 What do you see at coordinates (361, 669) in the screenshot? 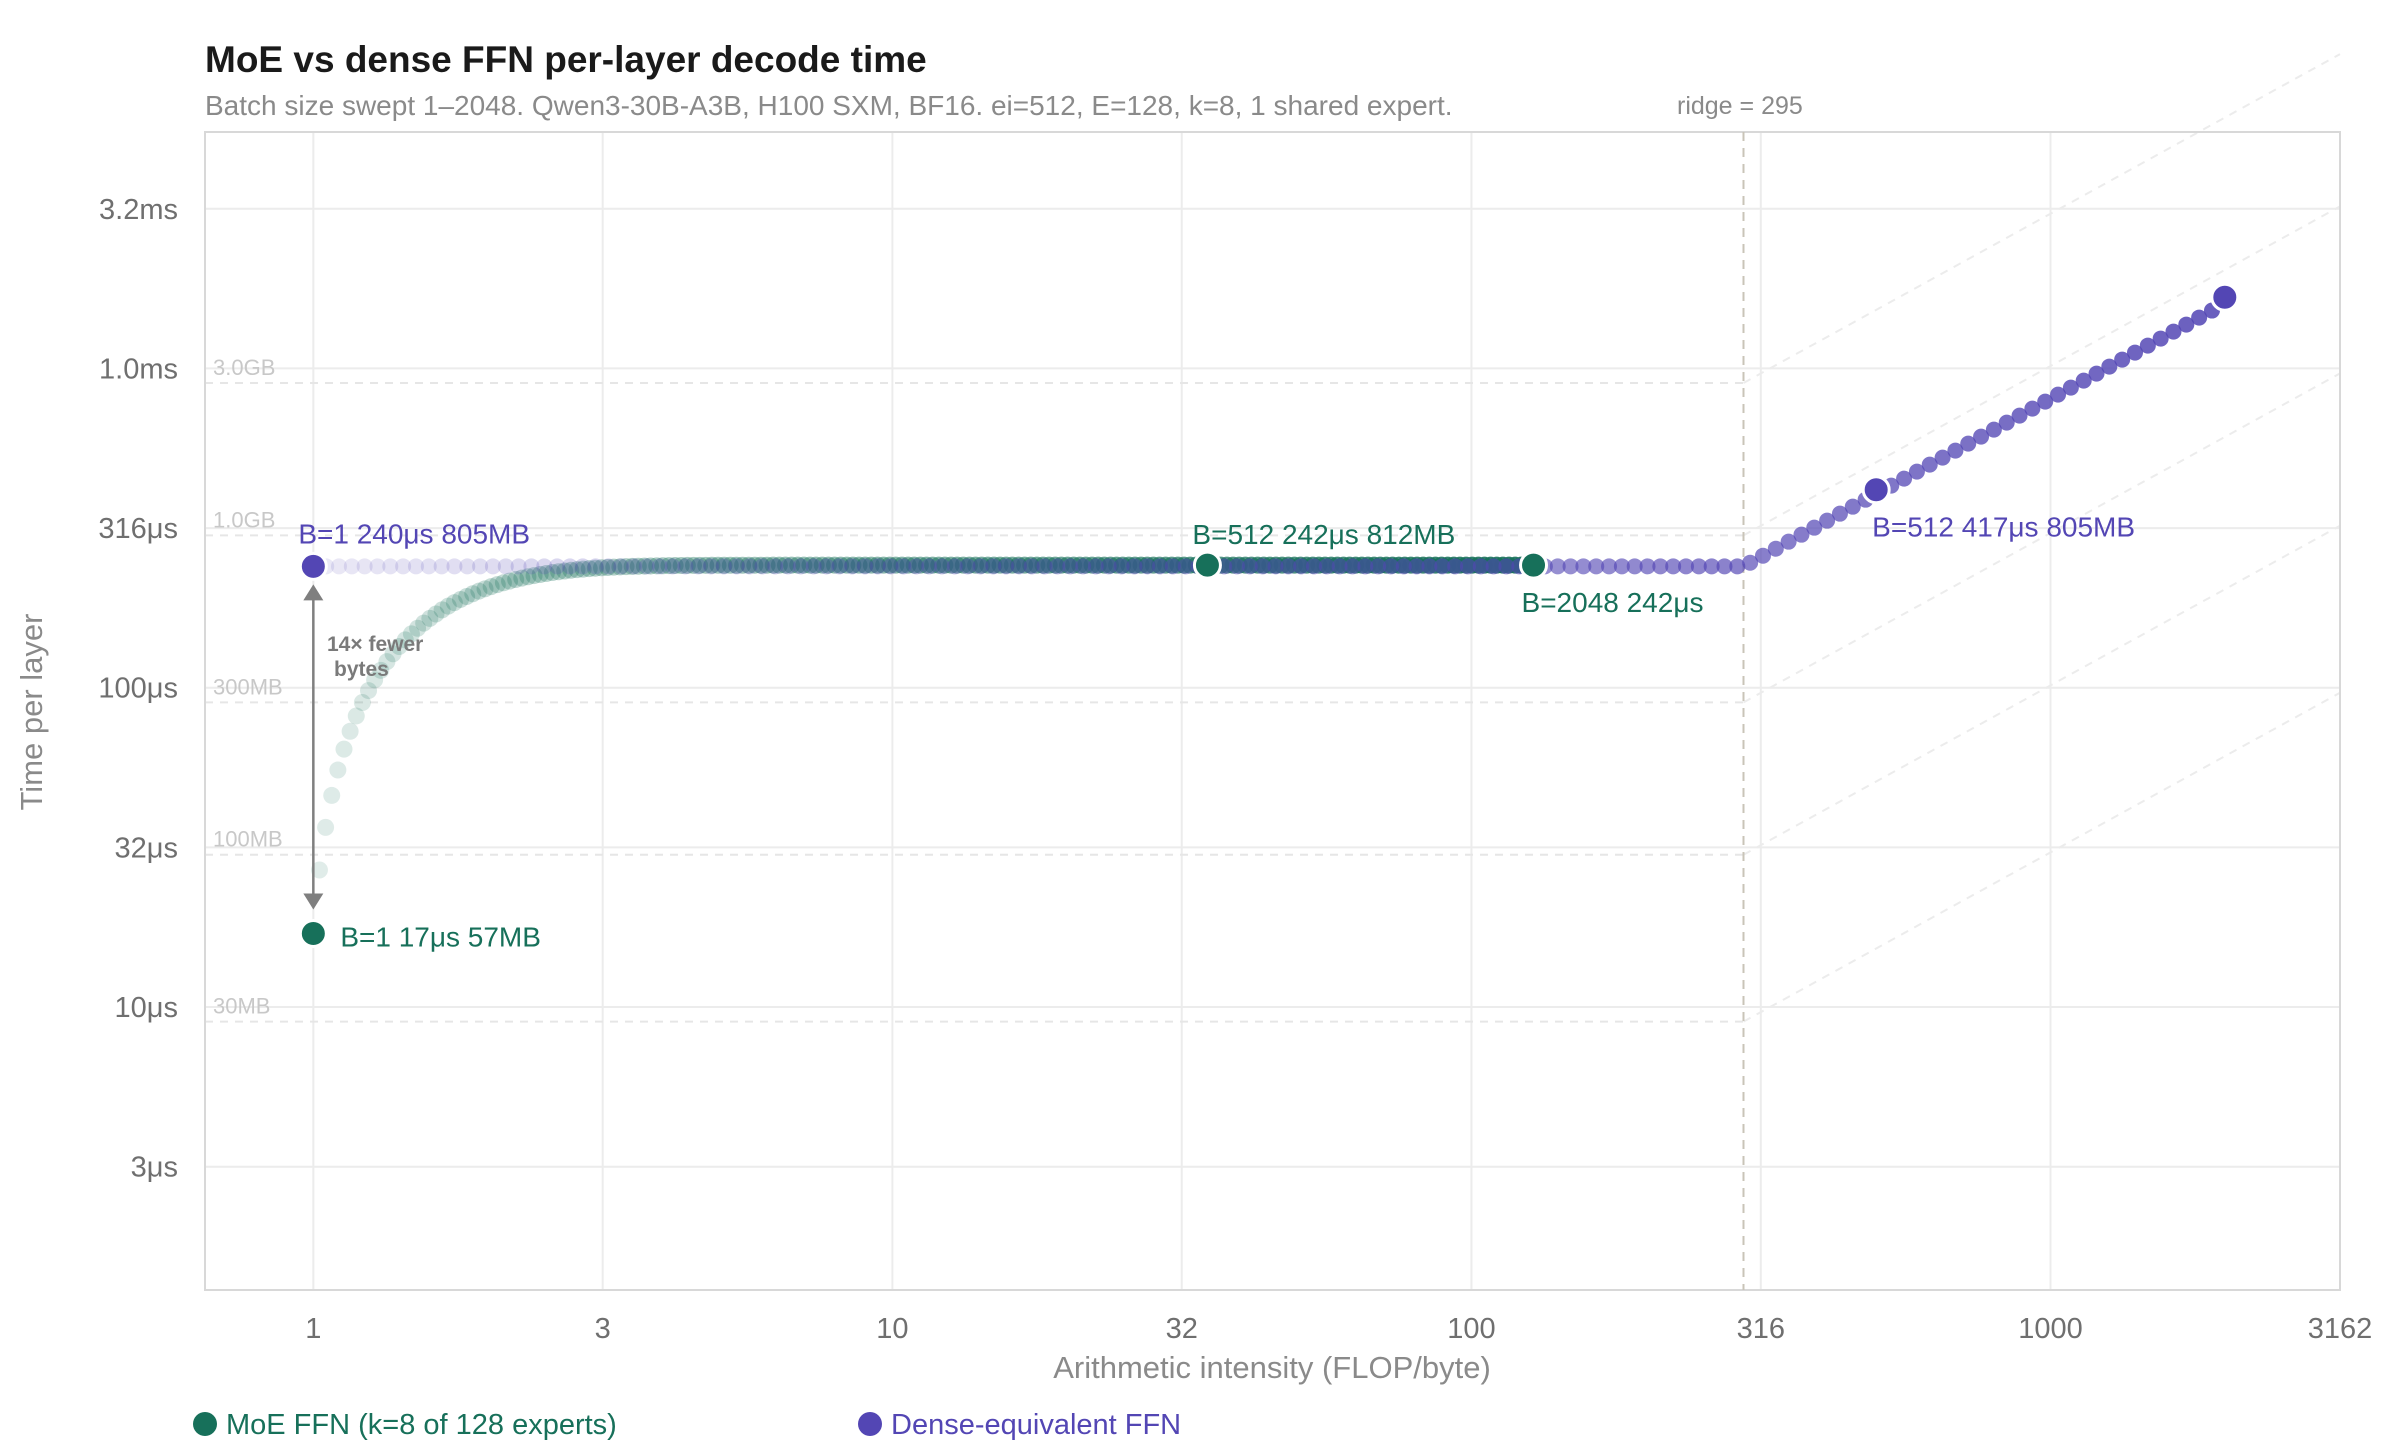
I see `annotation-line2: bytes` at bounding box center [361, 669].